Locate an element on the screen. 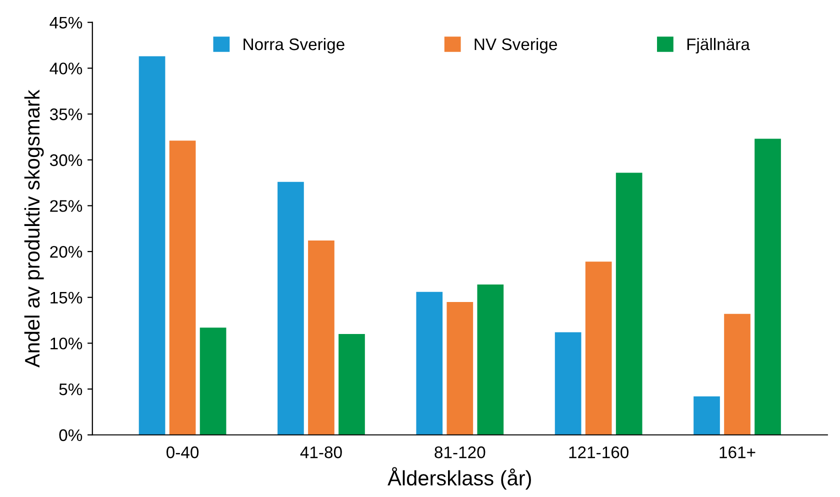 Image resolution: width=840 pixels, height=497 pixels. y-tick-label: 5% is located at coordinates (70, 390).